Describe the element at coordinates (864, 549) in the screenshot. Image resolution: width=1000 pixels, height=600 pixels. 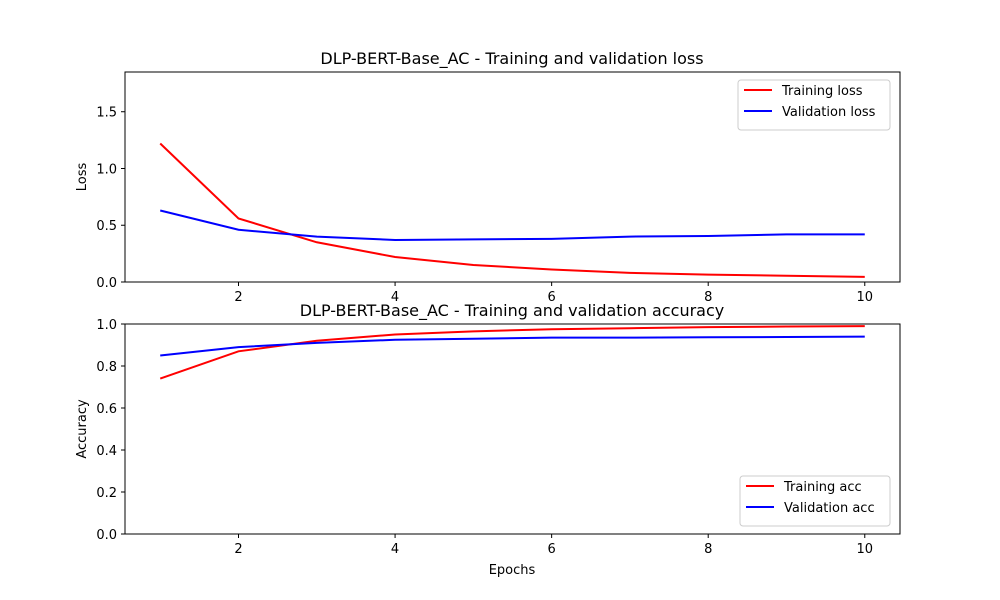
I see `accuracy-x-tick-label: 10` at that location.